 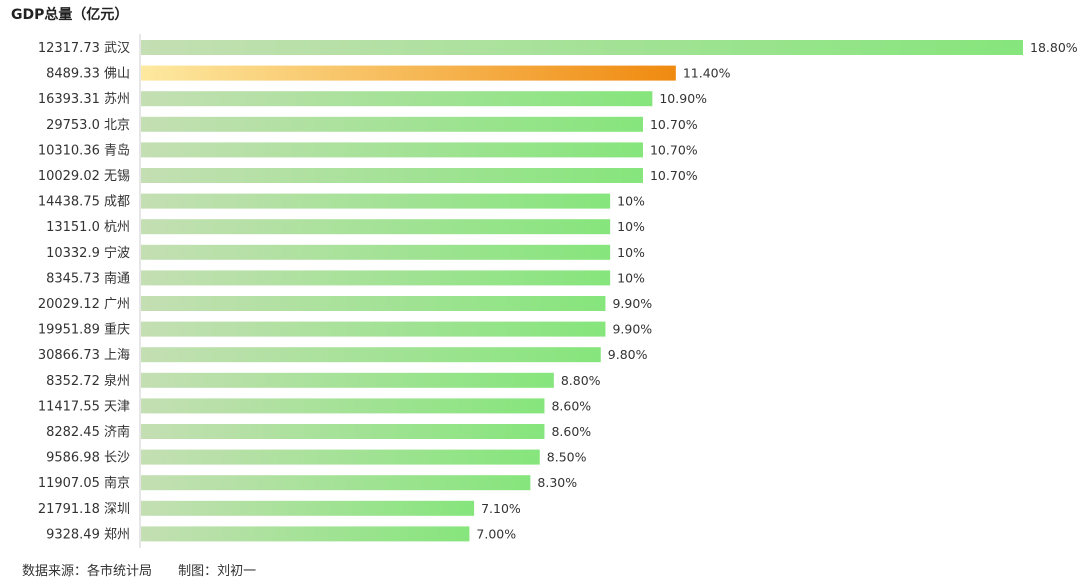 What do you see at coordinates (557, 482) in the screenshot?
I see `value-label: 8.30%` at bounding box center [557, 482].